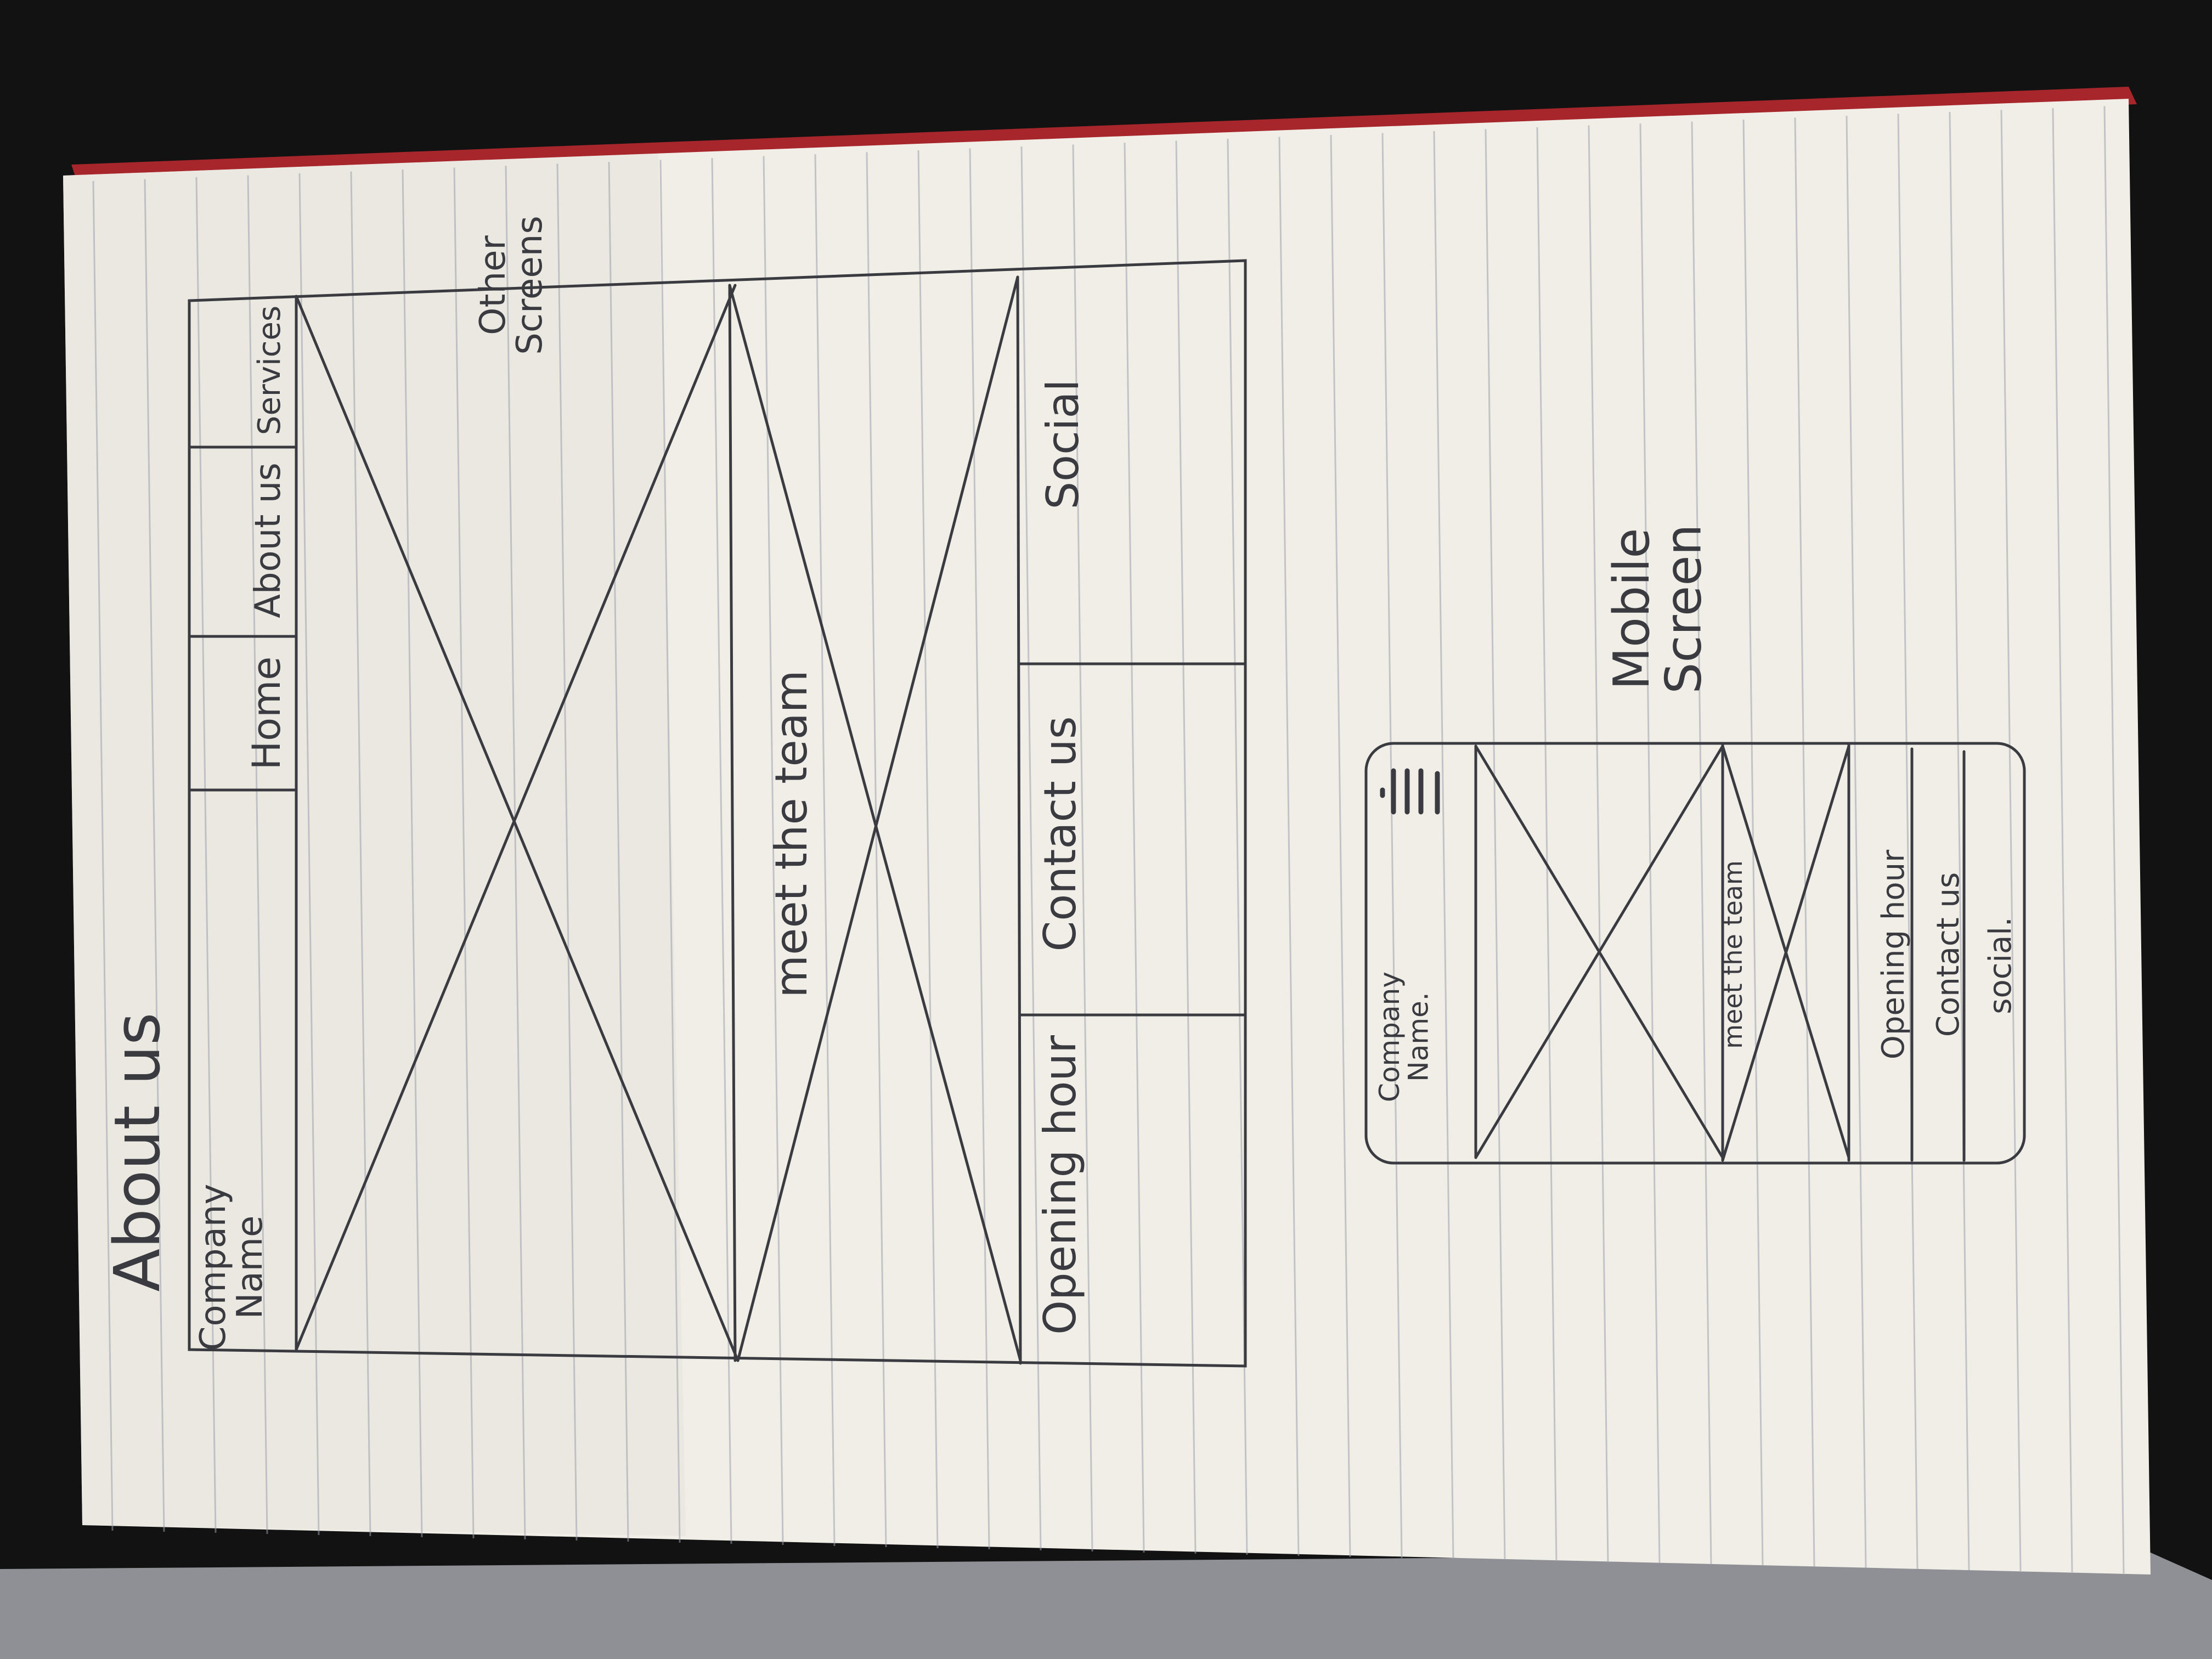  I want to click on mobile-wireframe, so click(1695, 954).